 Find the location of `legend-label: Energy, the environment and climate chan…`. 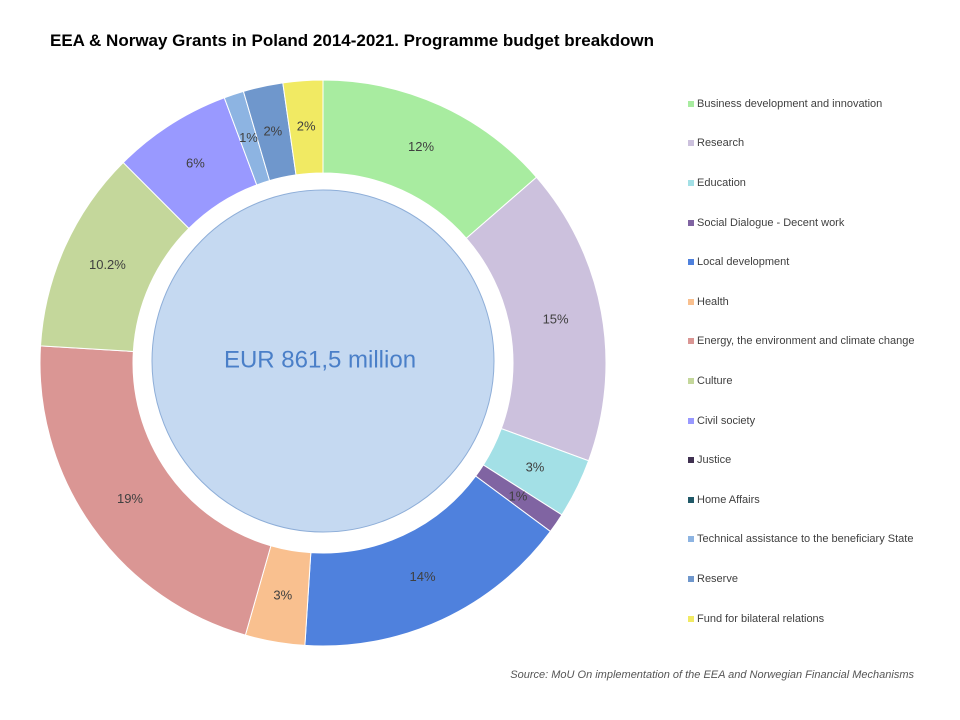

legend-label: Energy, the environment and climate chan… is located at coordinates (806, 341).